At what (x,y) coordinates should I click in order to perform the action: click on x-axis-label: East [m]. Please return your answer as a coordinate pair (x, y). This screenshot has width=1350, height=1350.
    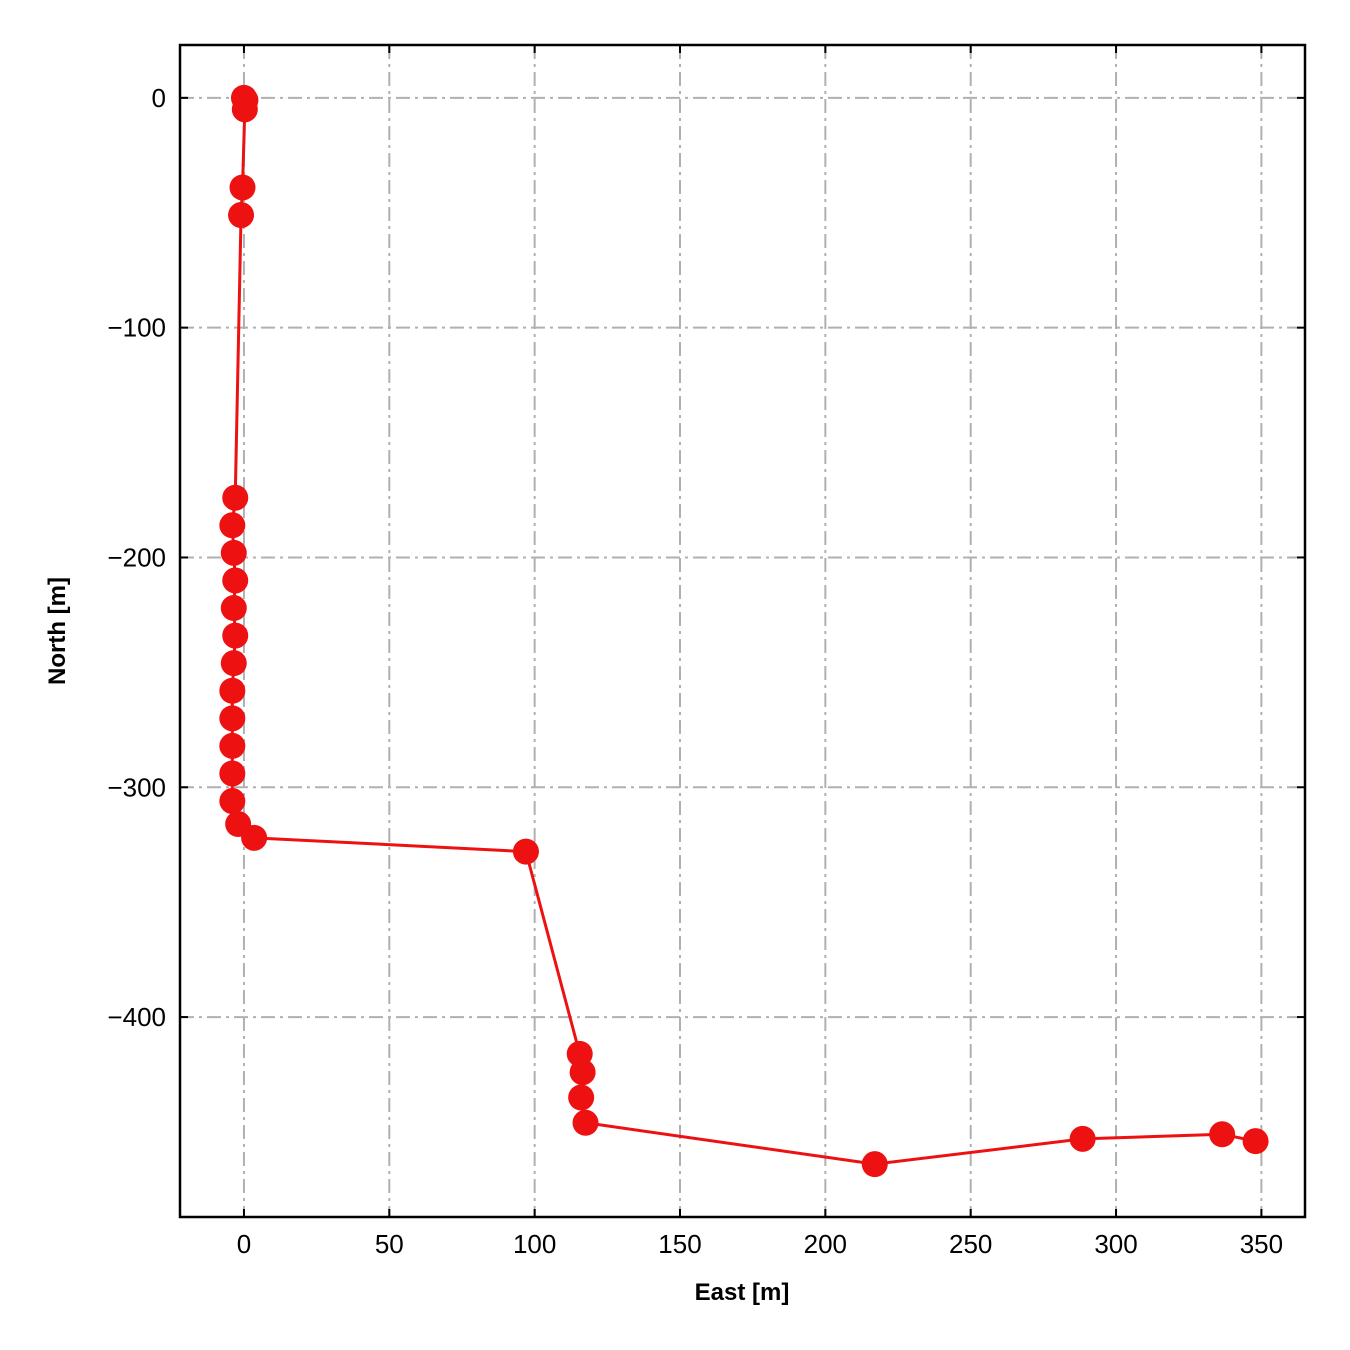
    Looking at the image, I should click on (742, 1292).